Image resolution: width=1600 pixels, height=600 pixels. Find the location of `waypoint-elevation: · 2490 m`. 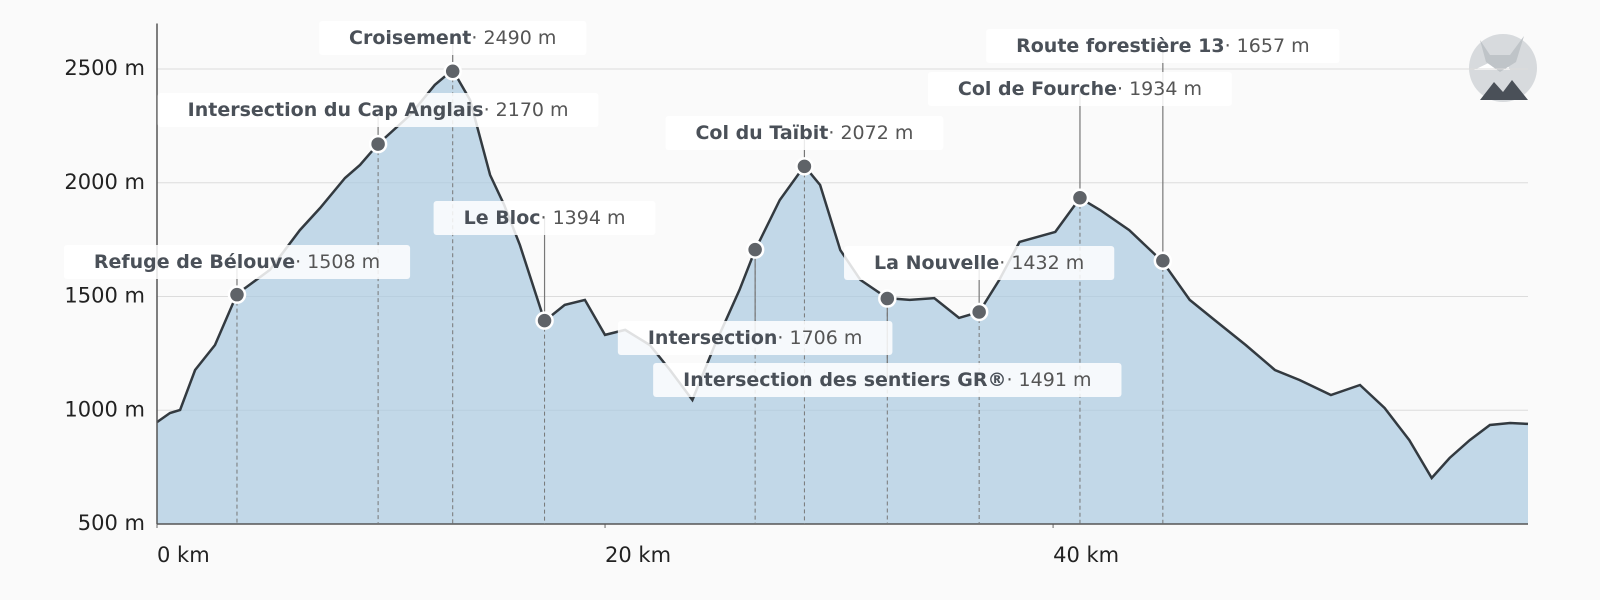

waypoint-elevation: · 2490 m is located at coordinates (513, 38).